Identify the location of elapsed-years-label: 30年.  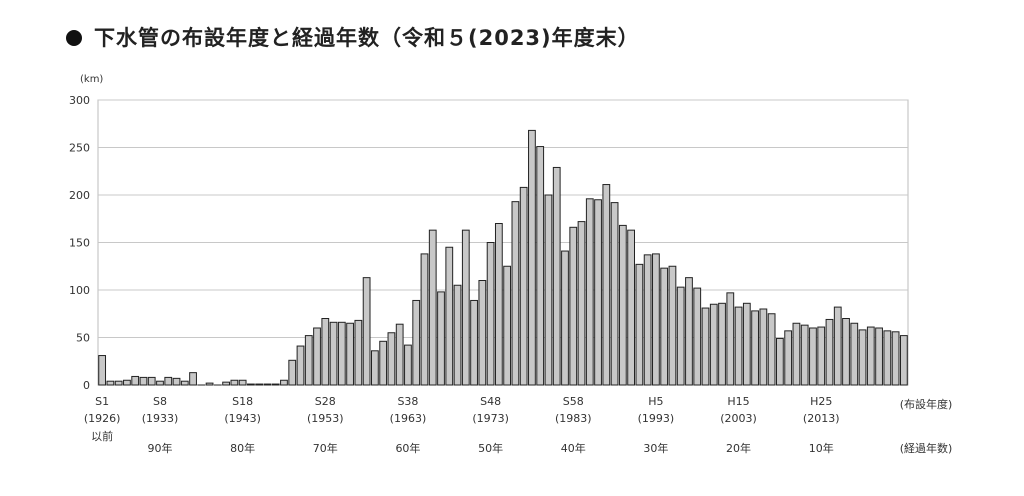
(655, 448).